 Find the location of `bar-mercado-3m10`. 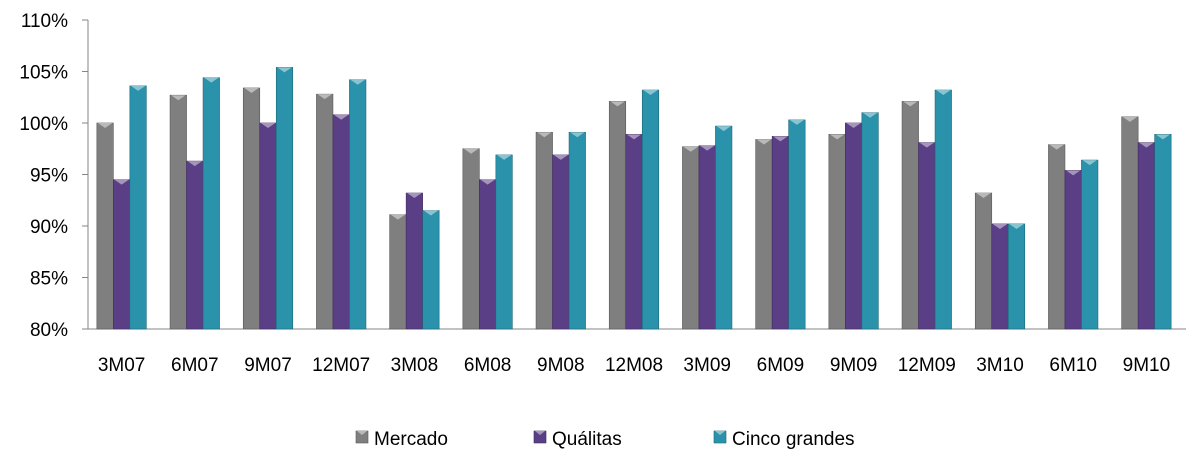

bar-mercado-3m10 is located at coordinates (983, 261).